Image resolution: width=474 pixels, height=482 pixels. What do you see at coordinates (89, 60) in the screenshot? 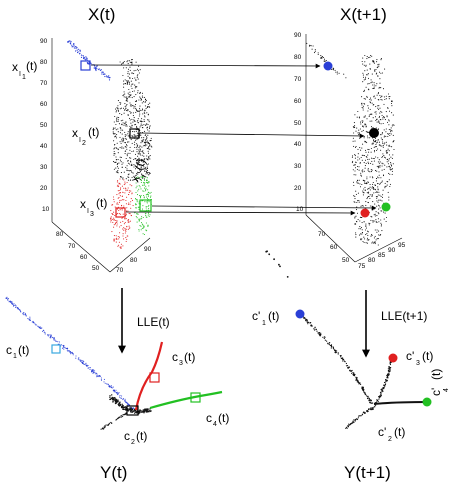
I see `point-cloud-part1-x-t` at bounding box center [89, 60].